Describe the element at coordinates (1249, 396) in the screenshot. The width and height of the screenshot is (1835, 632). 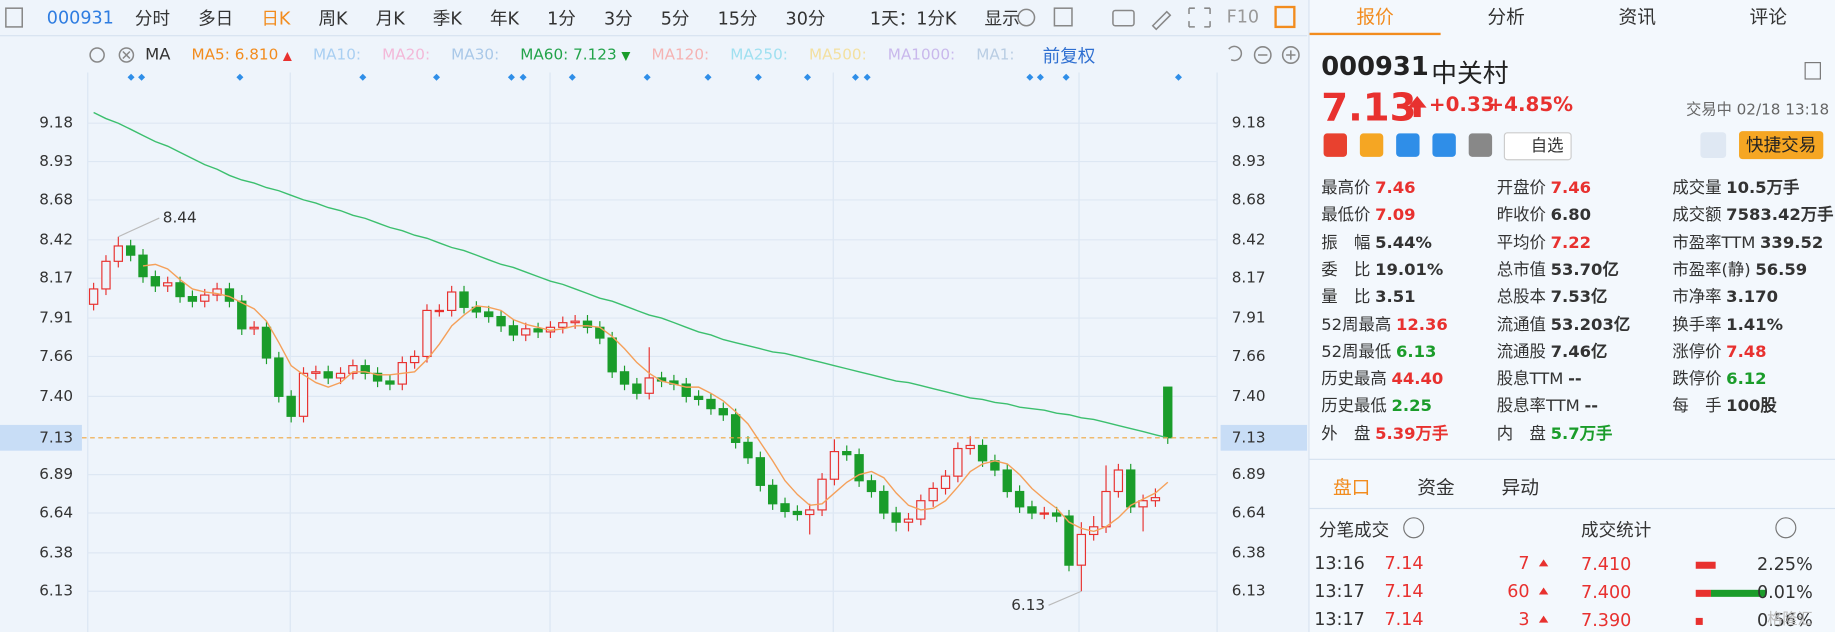
I see `y-tick-label-right: 7.40` at that location.